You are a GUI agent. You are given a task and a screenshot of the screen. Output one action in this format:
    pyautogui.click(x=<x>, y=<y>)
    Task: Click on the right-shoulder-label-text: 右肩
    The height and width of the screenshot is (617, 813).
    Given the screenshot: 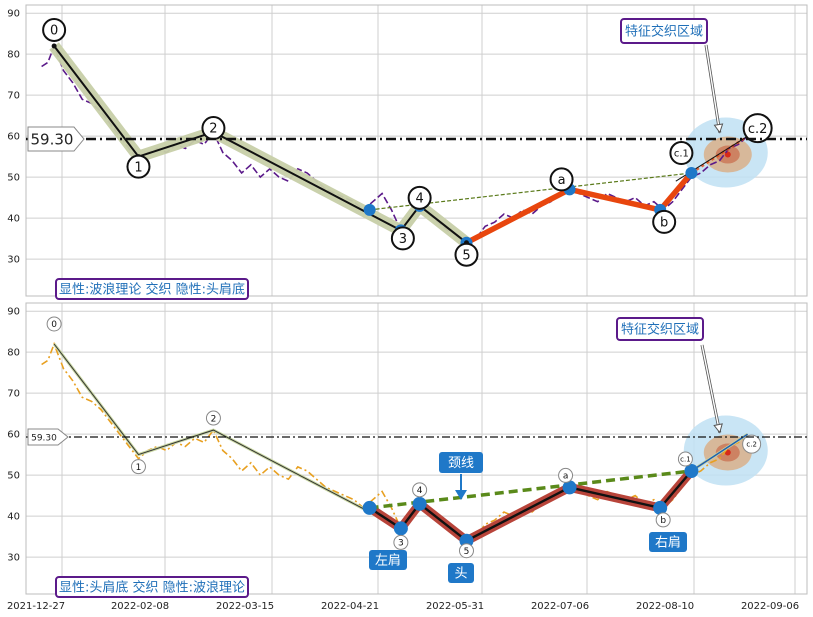 What is the action you would take?
    pyautogui.click(x=668, y=543)
    